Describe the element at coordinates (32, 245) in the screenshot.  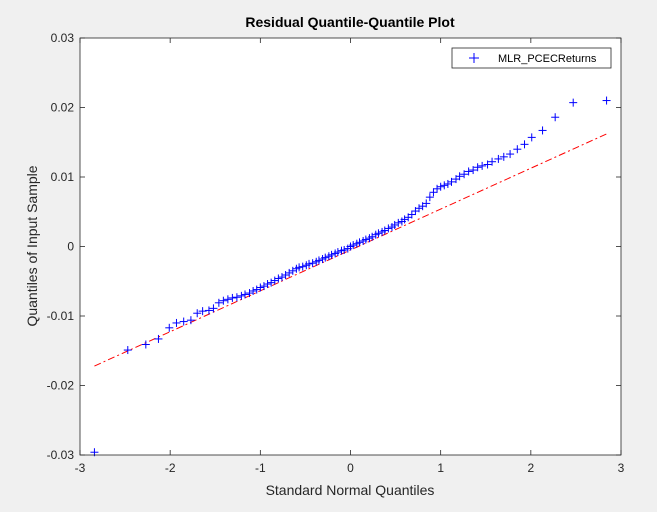
I see `y-axis-label: Quantiles of Input Sample` at that location.